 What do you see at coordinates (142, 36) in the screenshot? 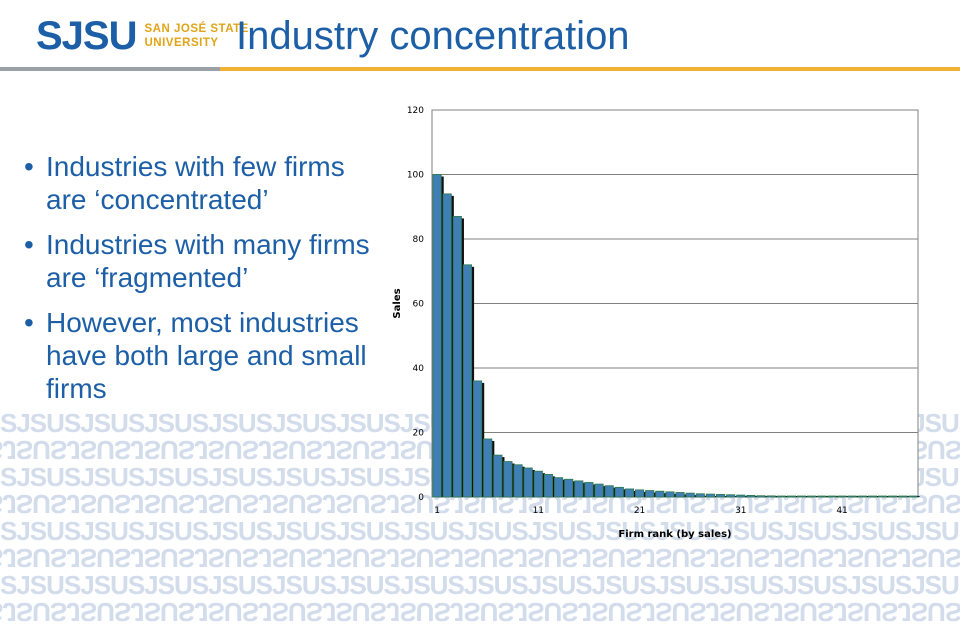
I see `logo: SJSU SAN JOSÉ STATE UNIVERSITY` at bounding box center [142, 36].